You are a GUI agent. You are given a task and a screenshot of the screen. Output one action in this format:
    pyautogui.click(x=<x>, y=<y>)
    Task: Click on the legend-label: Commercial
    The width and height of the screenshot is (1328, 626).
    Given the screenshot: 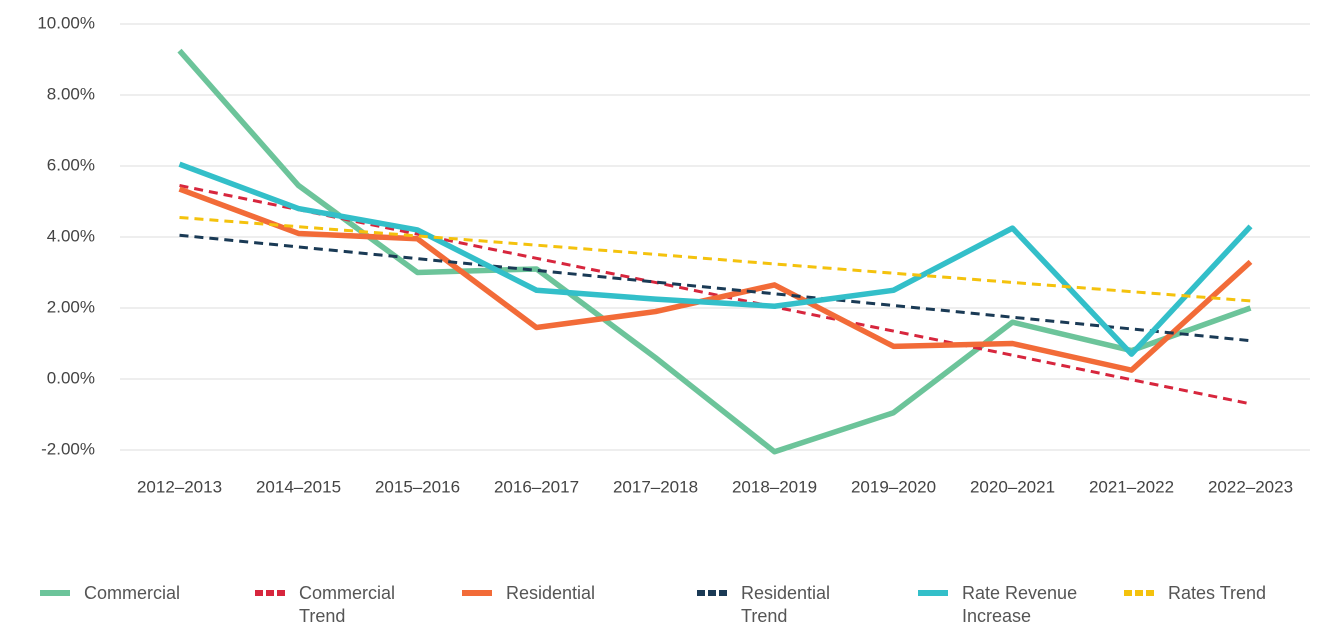 What is the action you would take?
    pyautogui.click(x=132, y=593)
    